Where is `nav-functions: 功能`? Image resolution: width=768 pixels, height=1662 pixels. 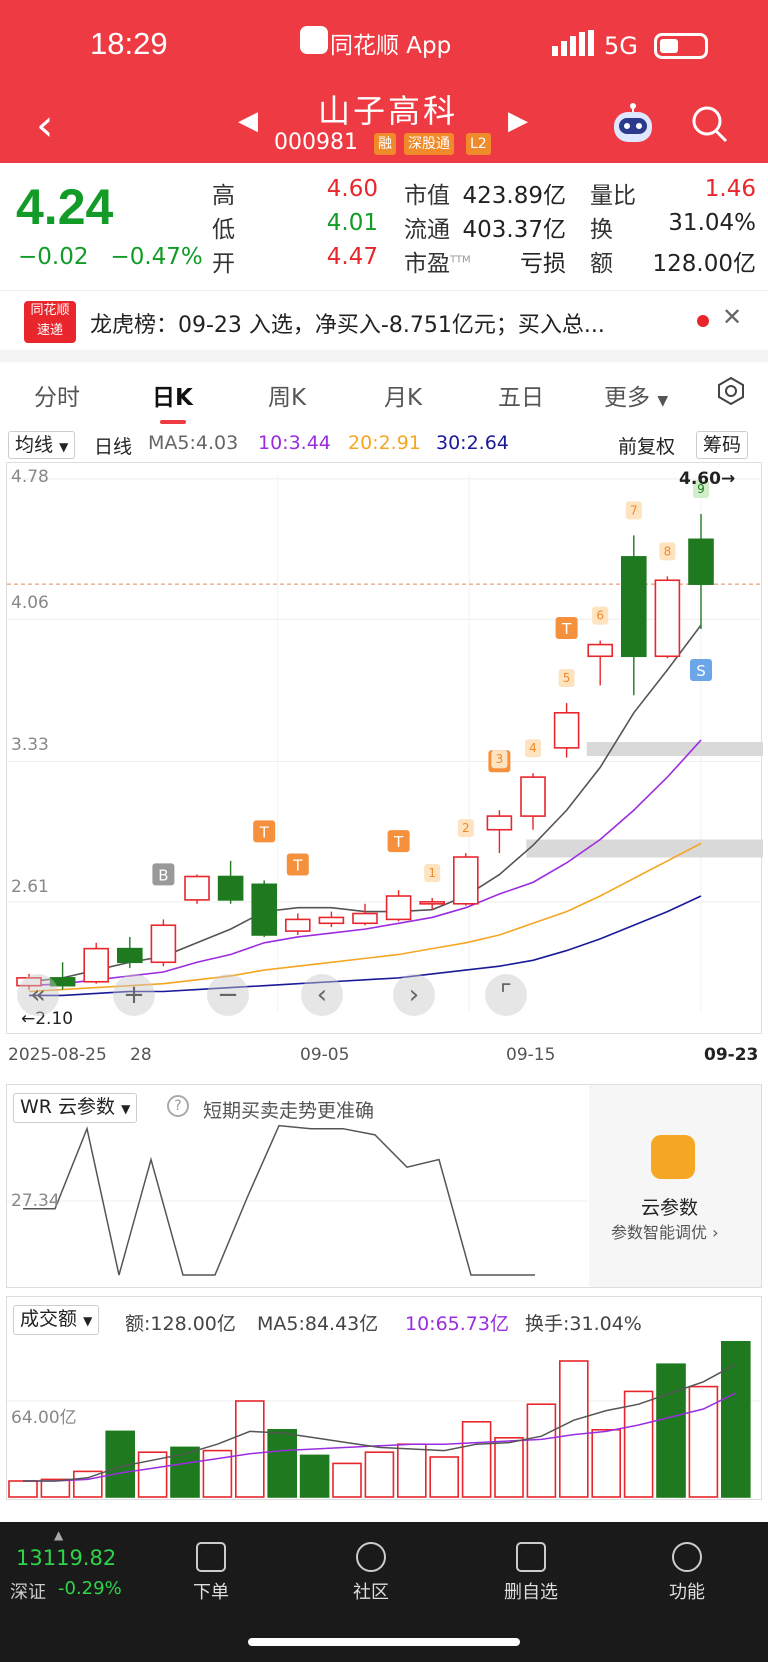
nav-functions: 功能 is located at coordinates (687, 1573).